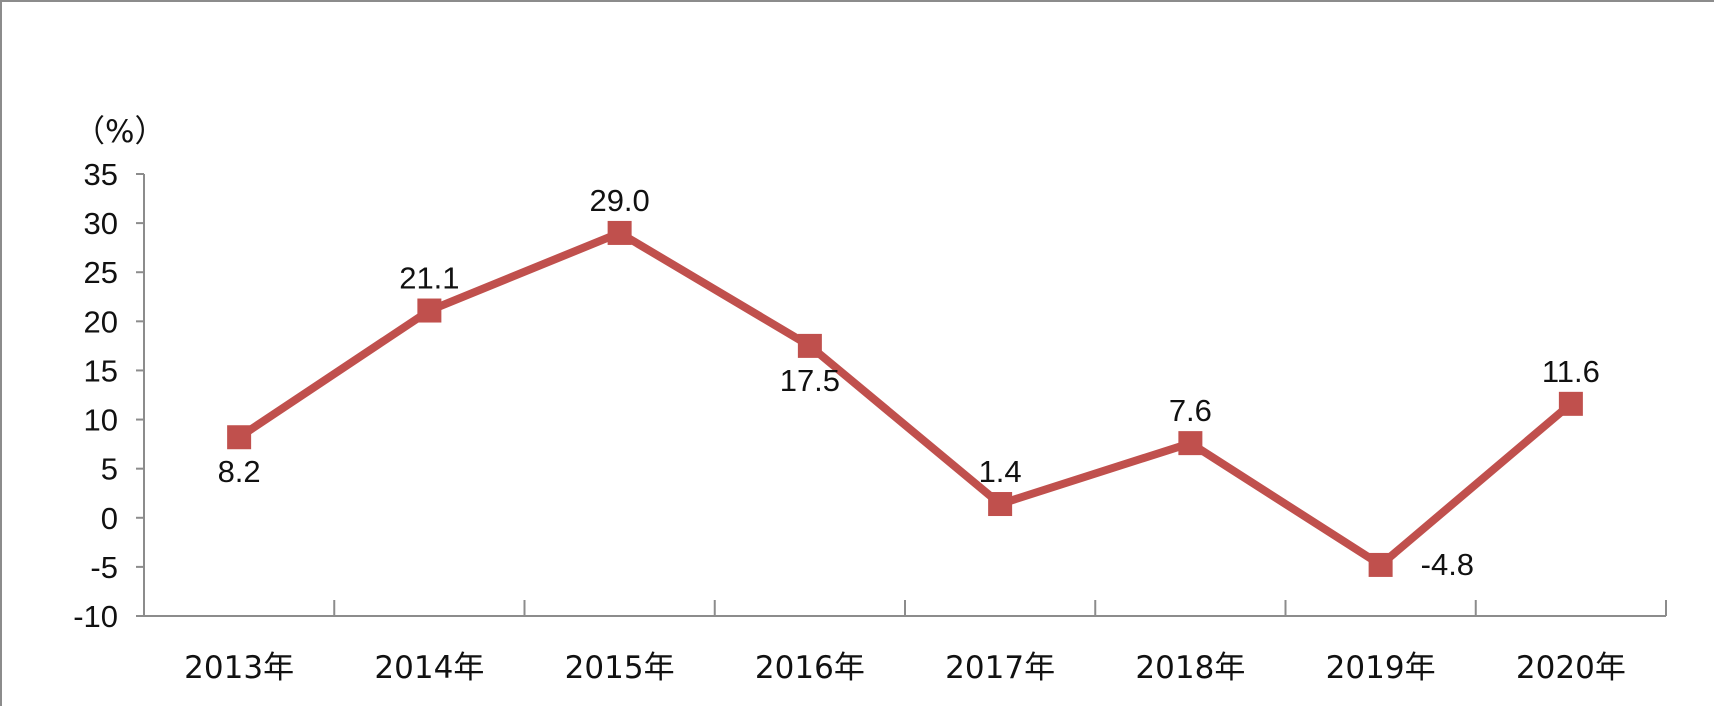 The image size is (1714, 706). Describe the element at coordinates (429, 278) in the screenshot. I see `data-label: 21.1` at that location.